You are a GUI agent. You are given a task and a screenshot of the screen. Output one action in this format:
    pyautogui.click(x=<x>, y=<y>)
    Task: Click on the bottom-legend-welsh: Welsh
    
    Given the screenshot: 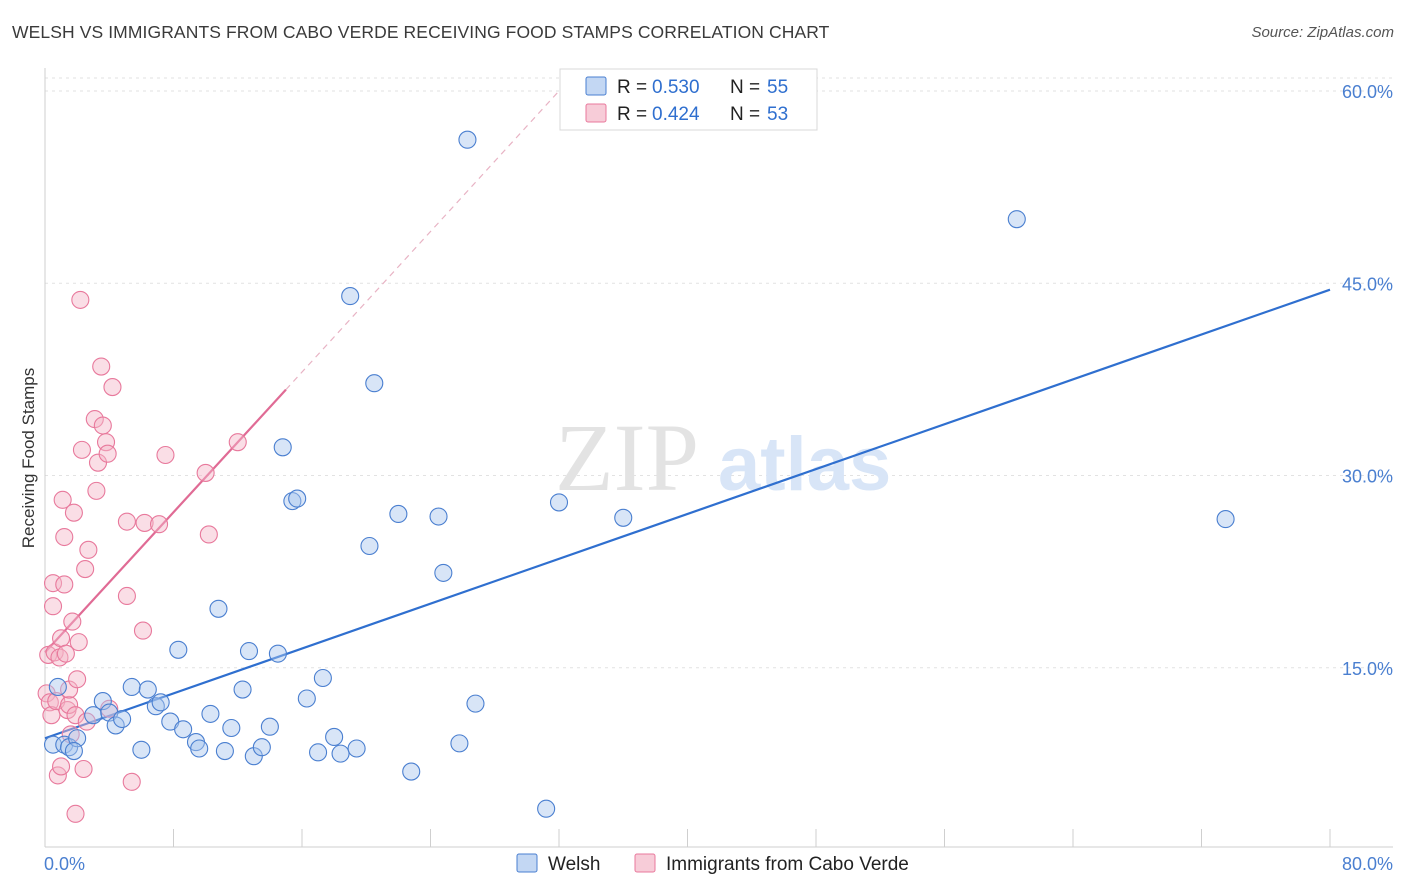 What is the action you would take?
    pyautogui.click(x=574, y=864)
    